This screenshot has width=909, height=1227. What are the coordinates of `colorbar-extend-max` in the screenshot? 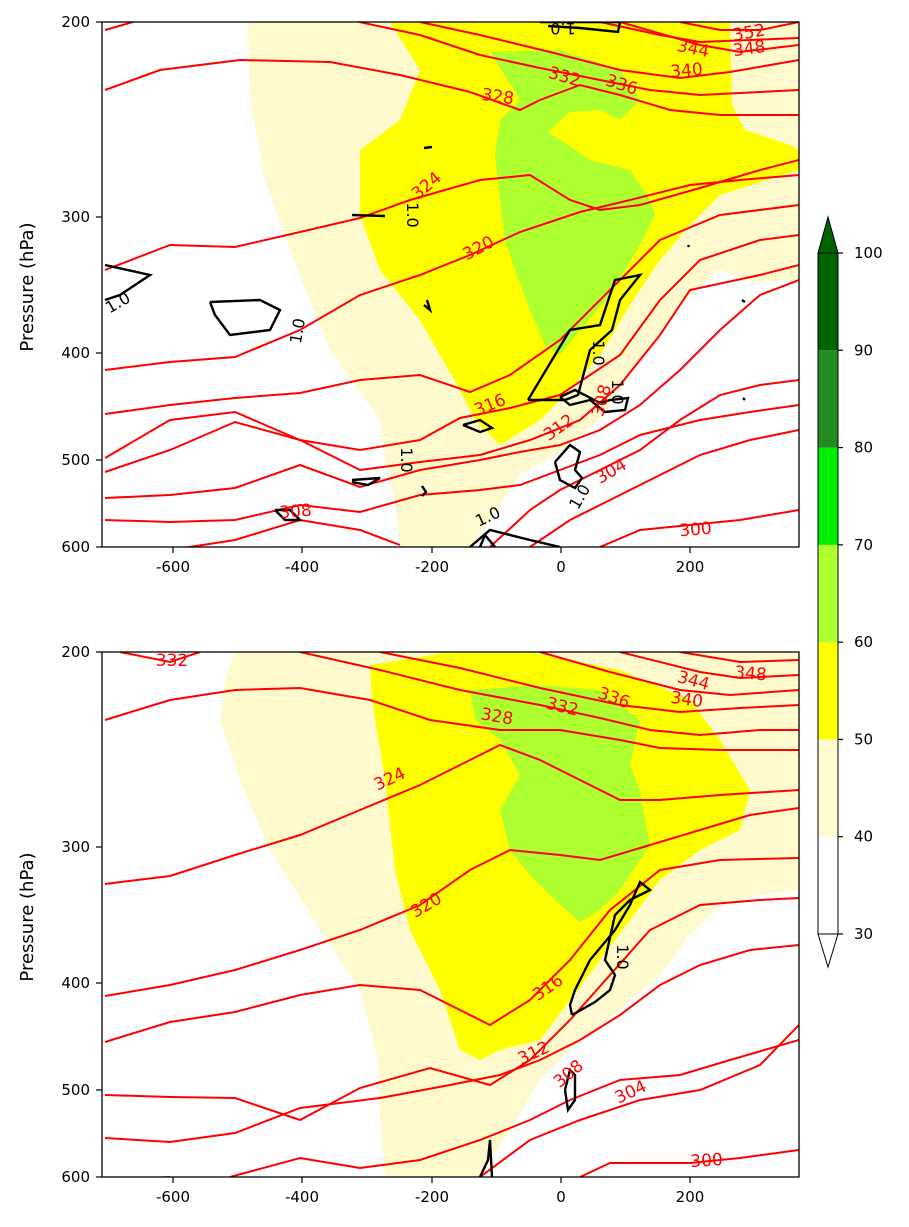 It's located at (828, 234).